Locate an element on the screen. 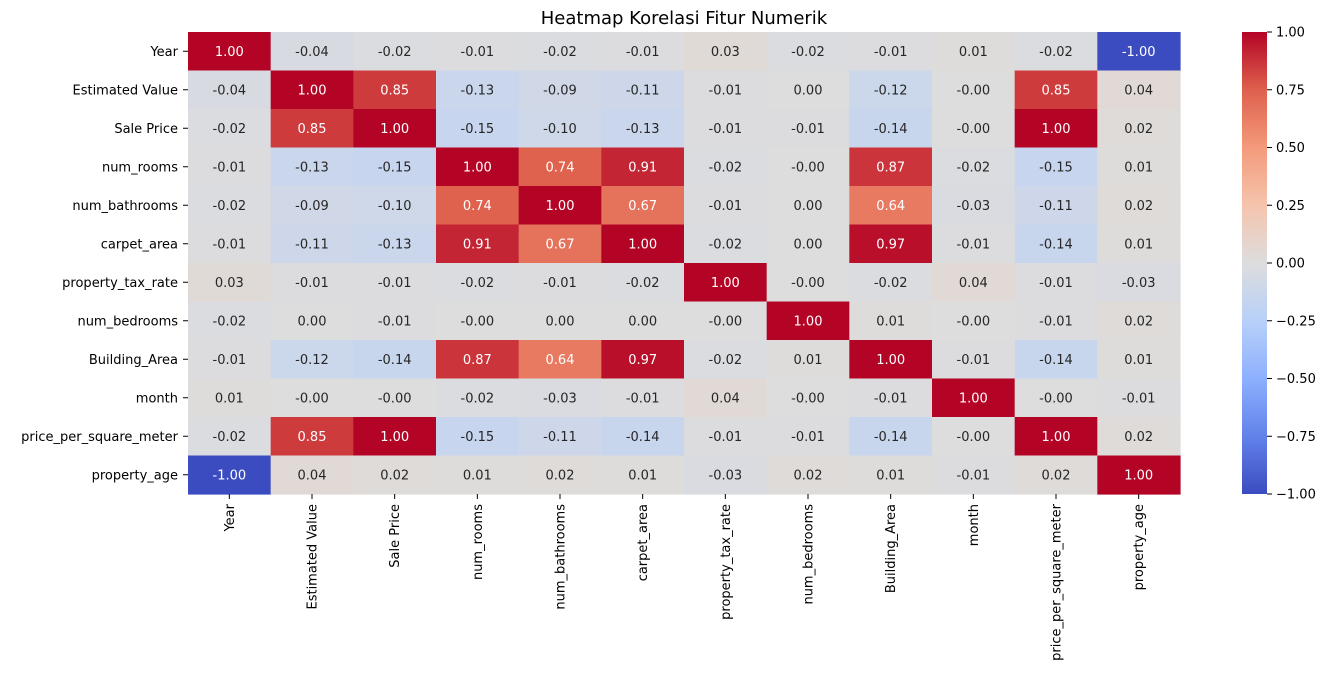 This screenshot has width=1326, height=682. chart-title: Heatmap Korelasi Fitur Numerik is located at coordinates (684, 18).